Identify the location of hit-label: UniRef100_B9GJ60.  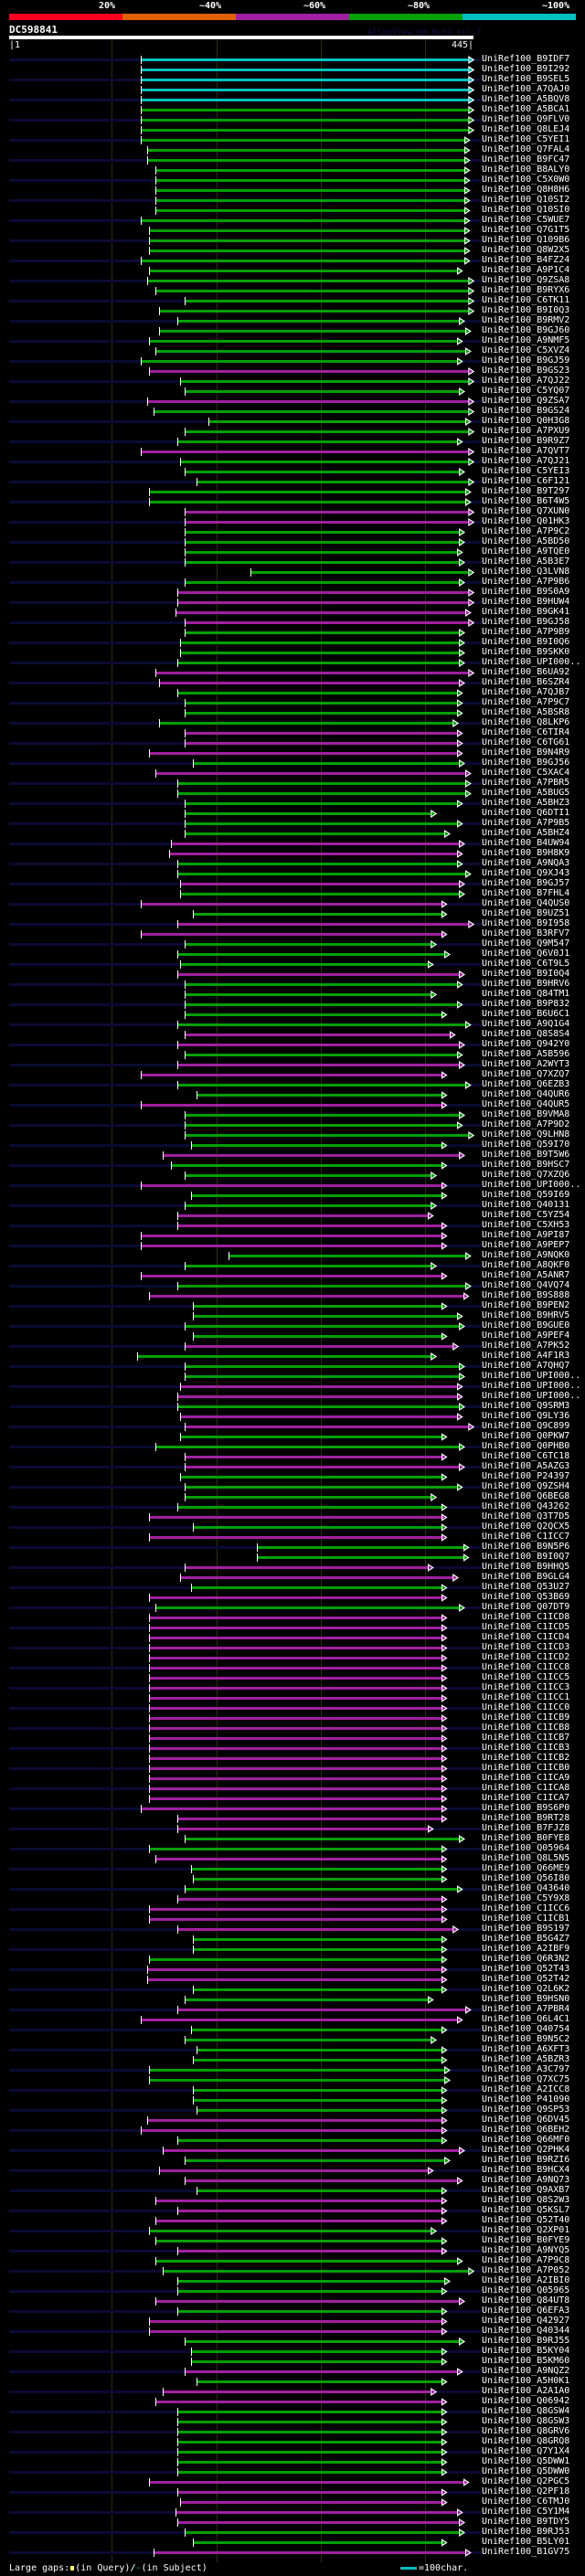
(526, 330).